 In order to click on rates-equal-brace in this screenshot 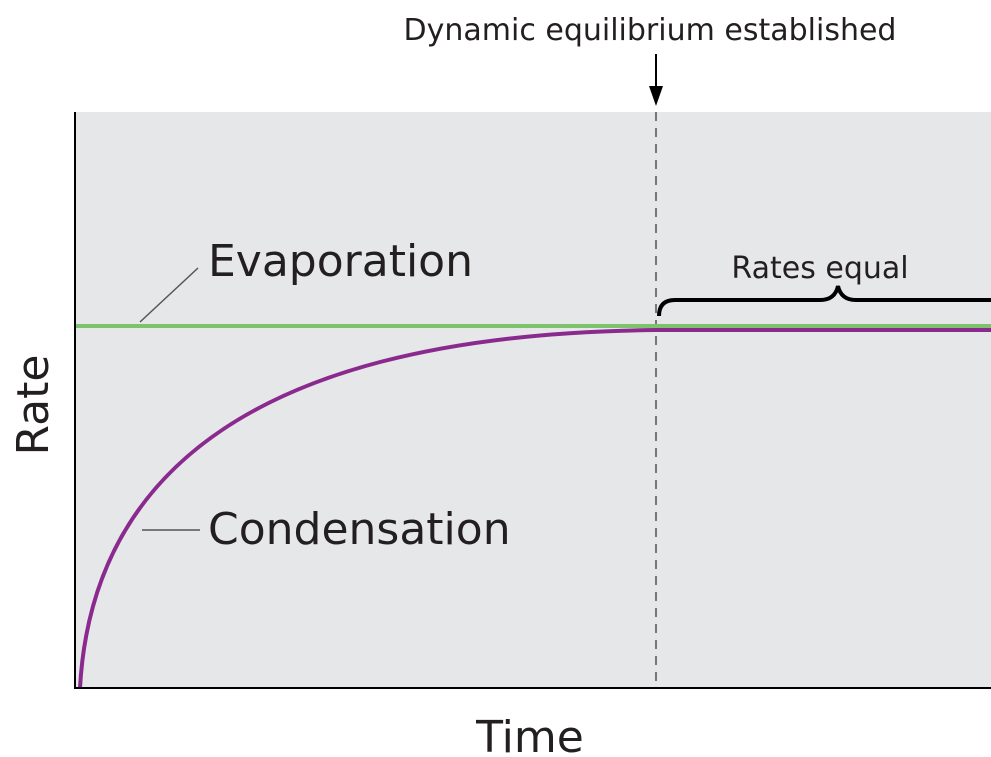, I will do `click(824, 301)`.